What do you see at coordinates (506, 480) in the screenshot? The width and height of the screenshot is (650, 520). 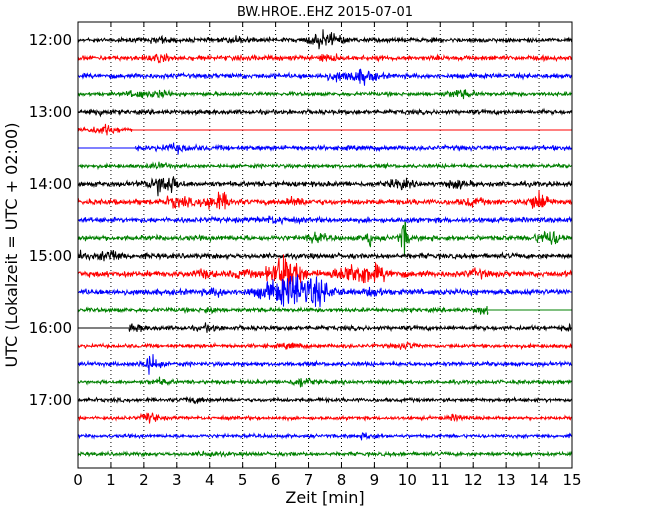 I see `x-tick-label: 13` at bounding box center [506, 480].